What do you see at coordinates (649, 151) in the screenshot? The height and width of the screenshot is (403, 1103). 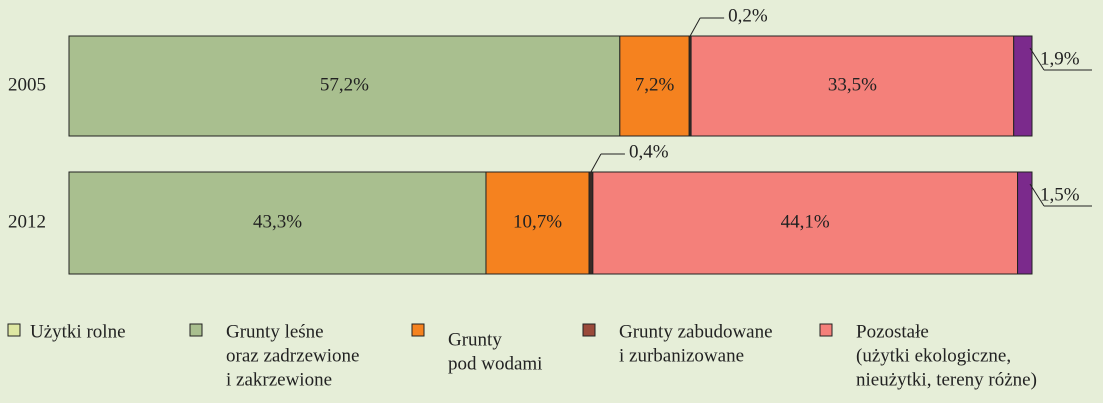 I see `data-label: 0,4%` at bounding box center [649, 151].